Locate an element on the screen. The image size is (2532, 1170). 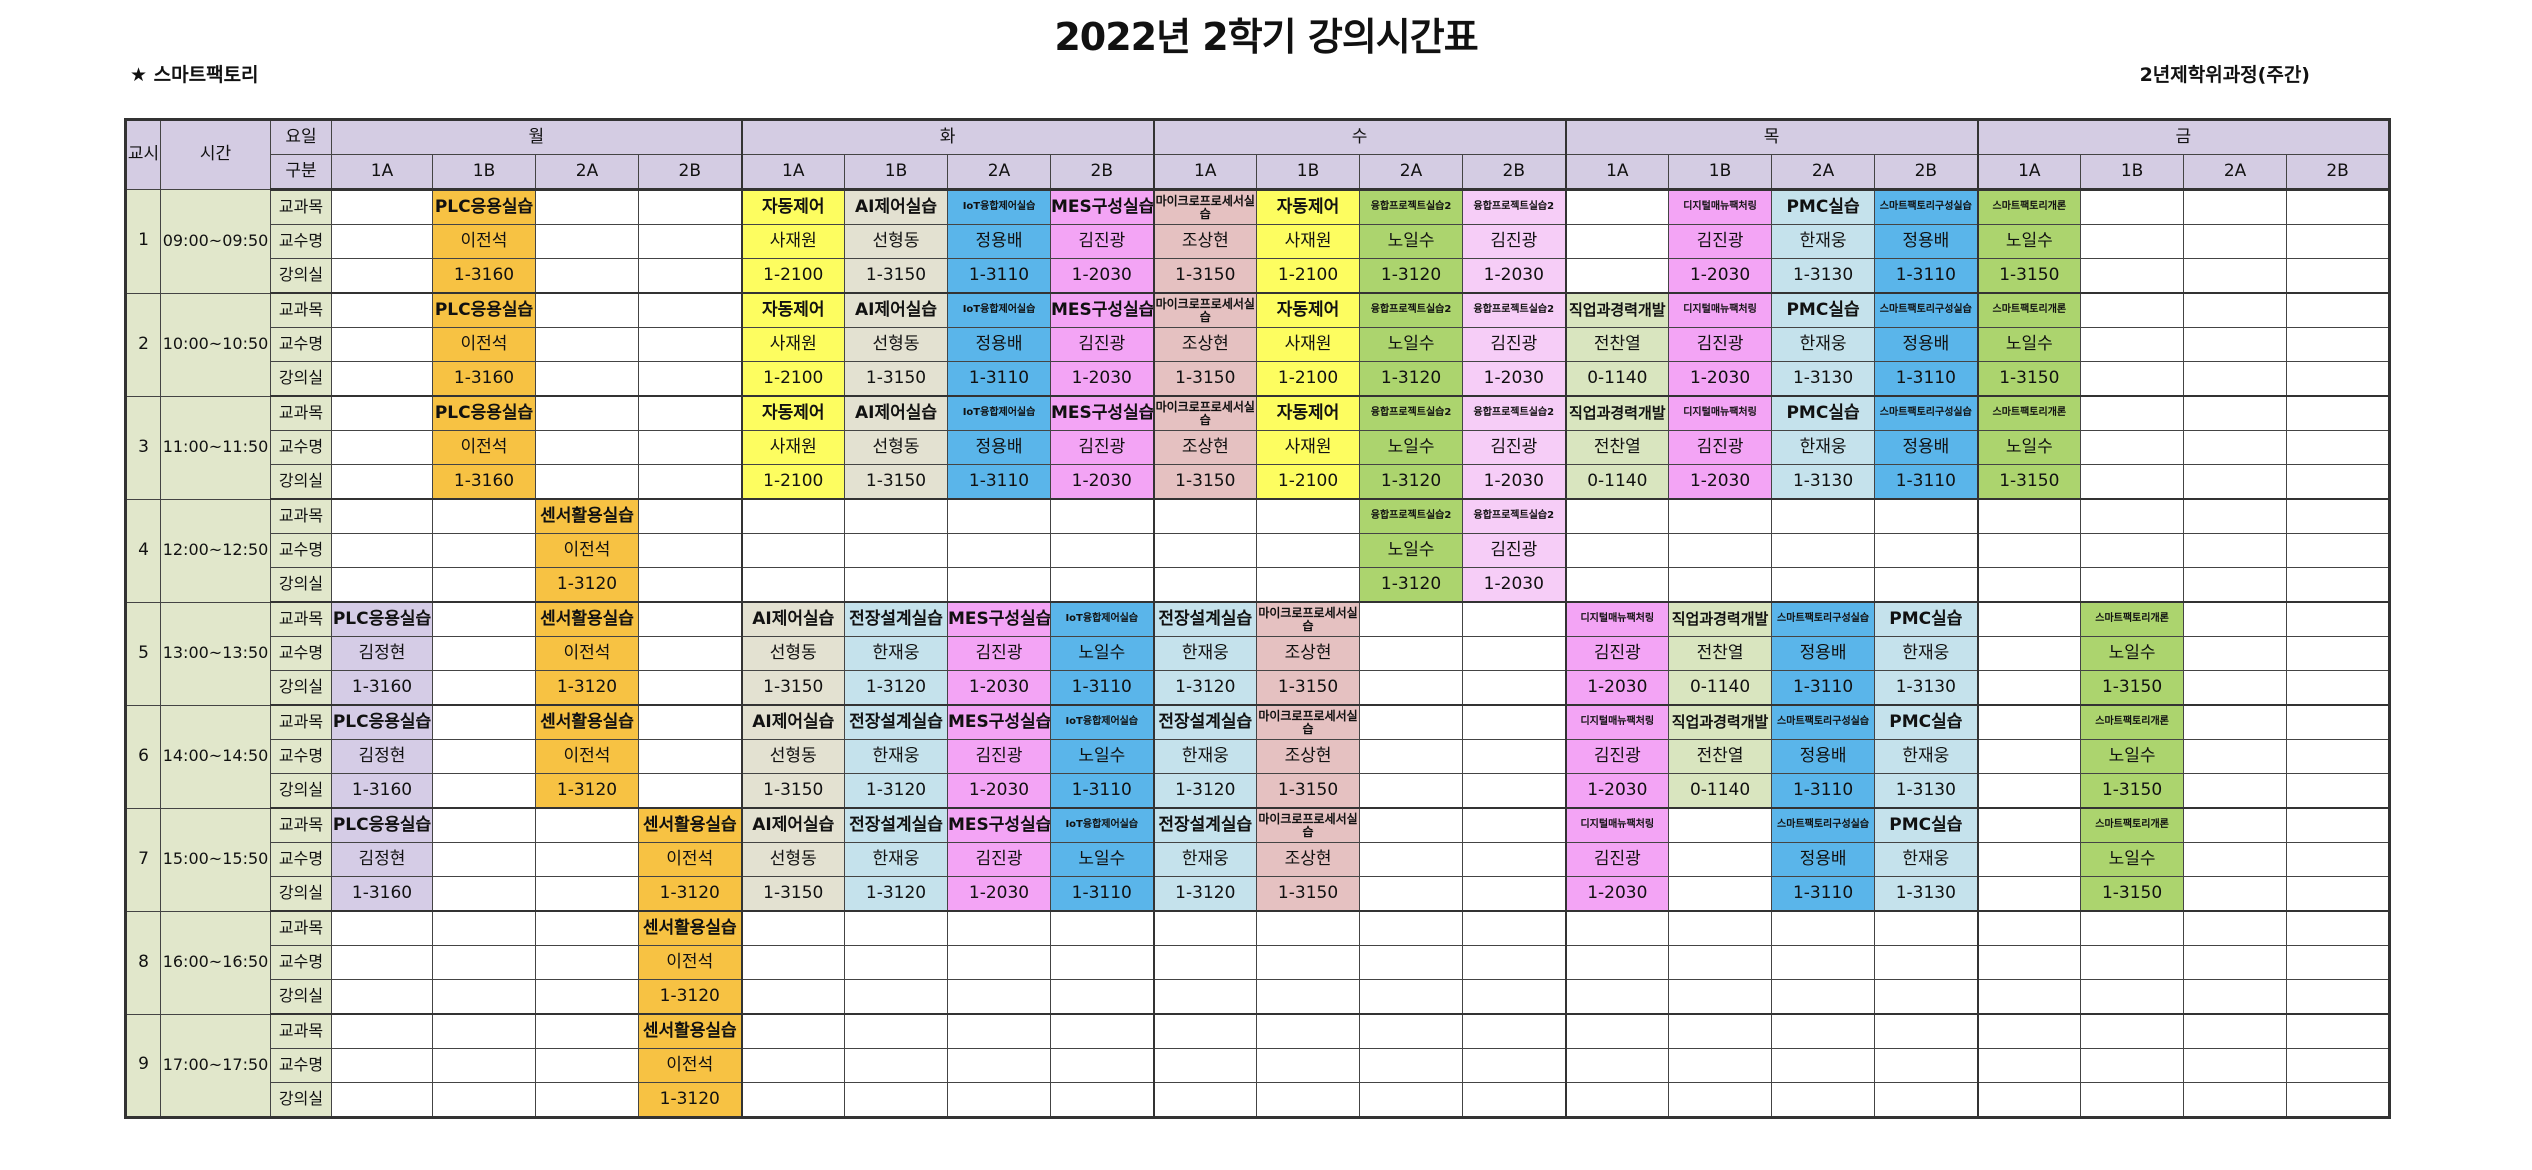
professor-cell: 김정현 is located at coordinates (382, 653).